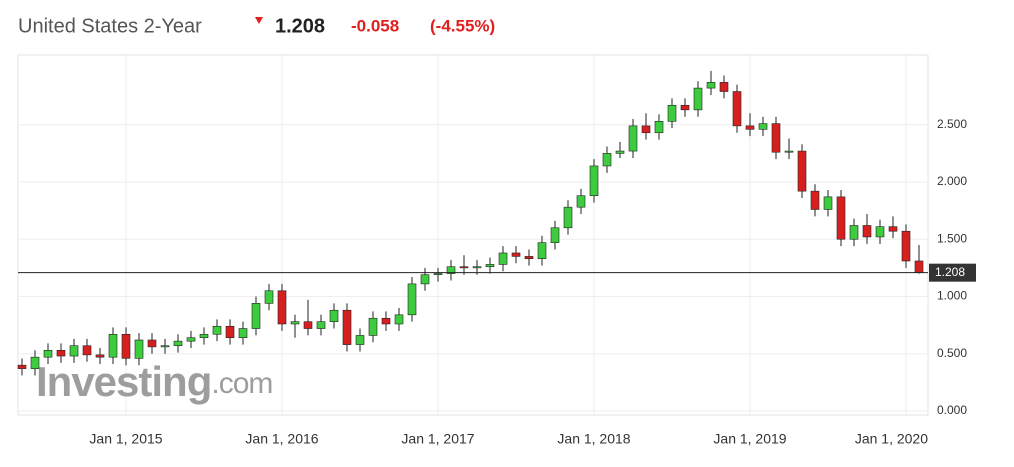 This screenshot has height=467, width=1014. I want to click on change-percent: (-4.55%), so click(462, 25).